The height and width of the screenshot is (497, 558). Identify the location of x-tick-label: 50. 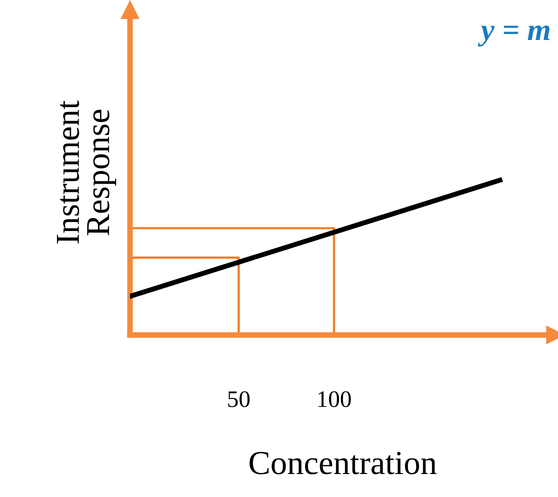
(239, 399).